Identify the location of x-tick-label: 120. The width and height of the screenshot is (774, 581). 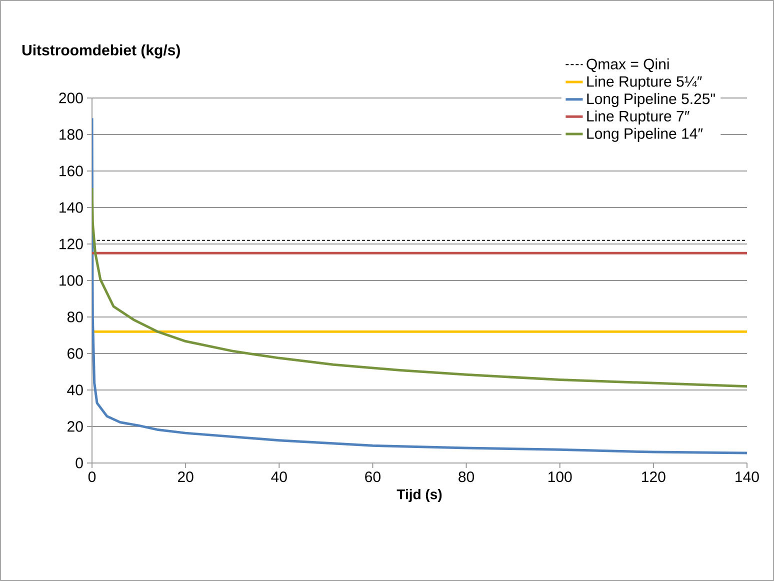
(654, 477).